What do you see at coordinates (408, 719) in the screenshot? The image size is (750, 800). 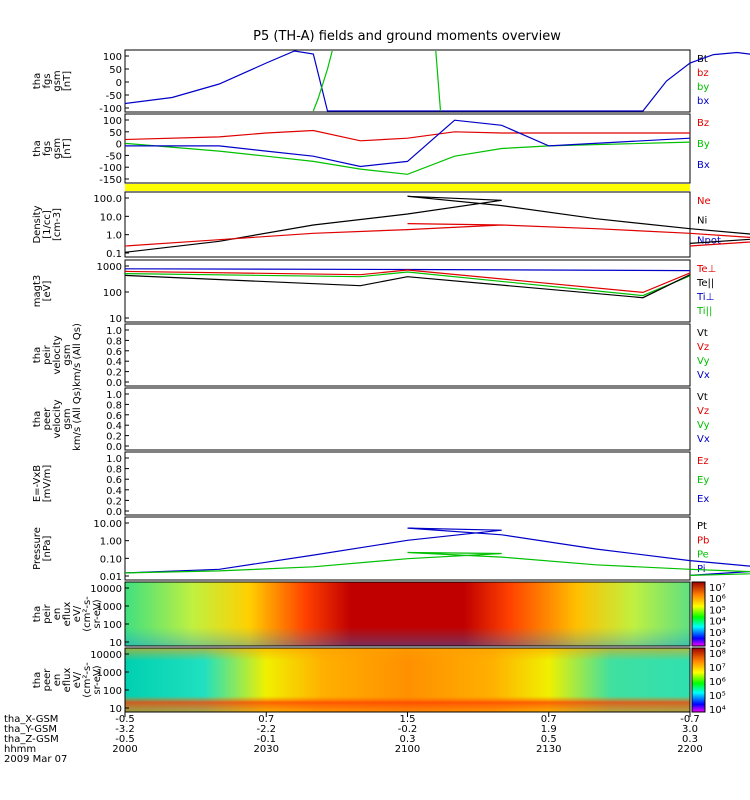 I see `x-tick-label: 1.5` at bounding box center [408, 719].